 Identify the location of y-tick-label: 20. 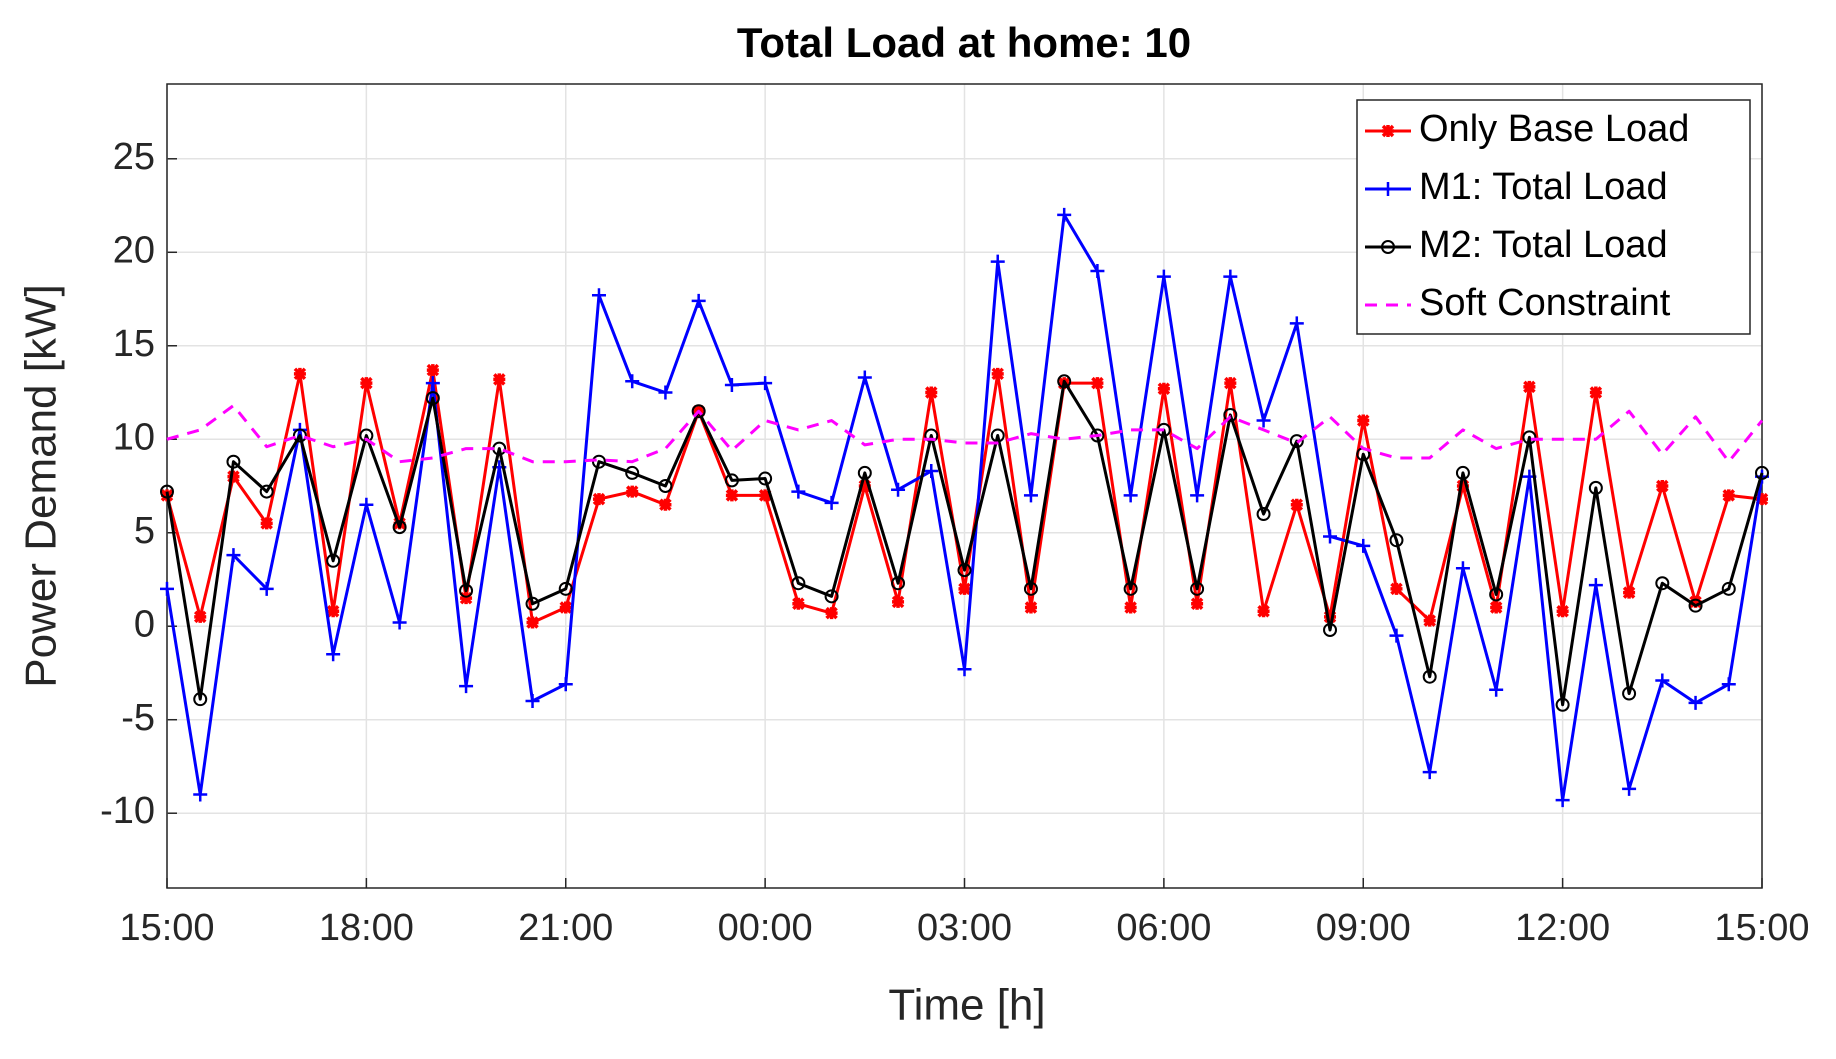
(134, 250).